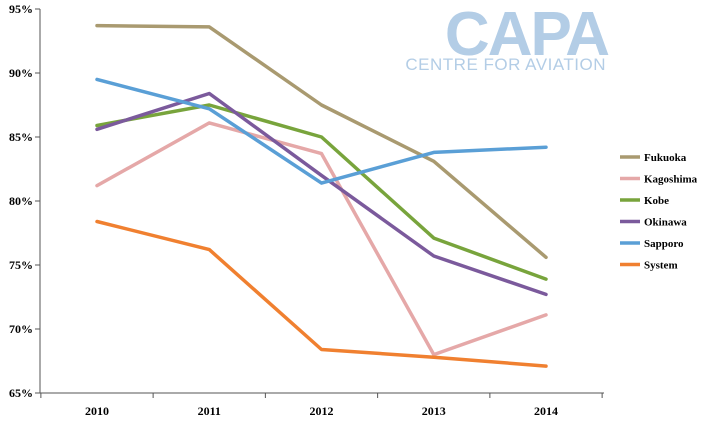 This screenshot has width=710, height=422. I want to click on y-tick-label: 95%, so click(21, 9).